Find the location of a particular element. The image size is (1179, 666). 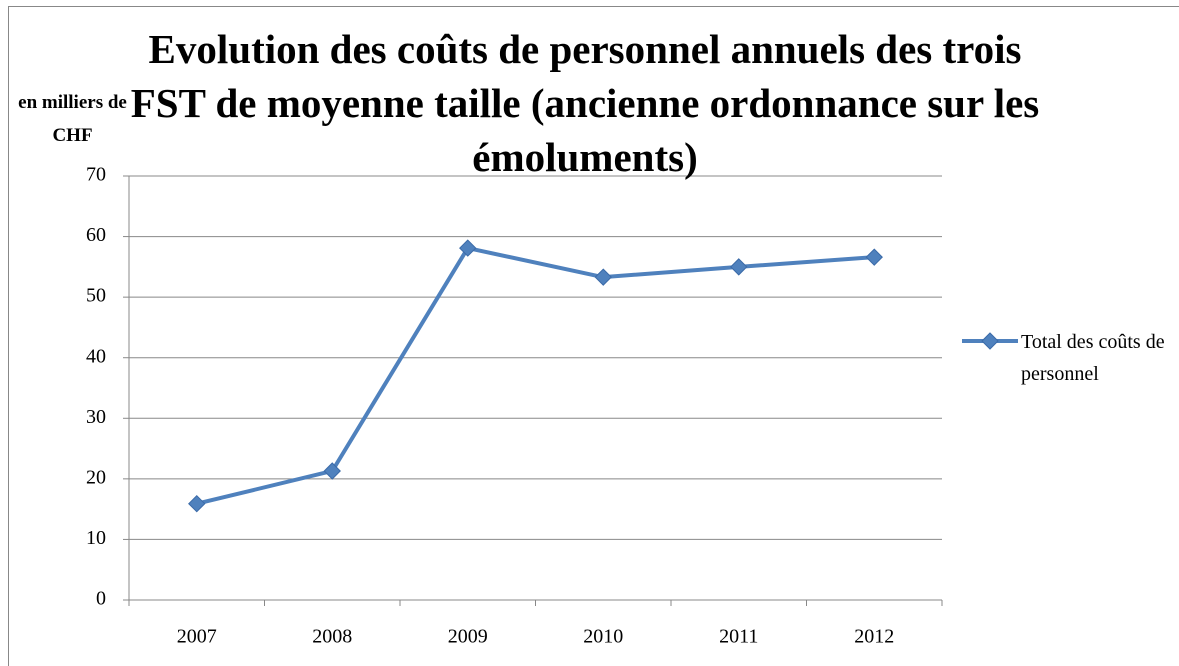

x-tick-label: 2008 is located at coordinates (332, 637).